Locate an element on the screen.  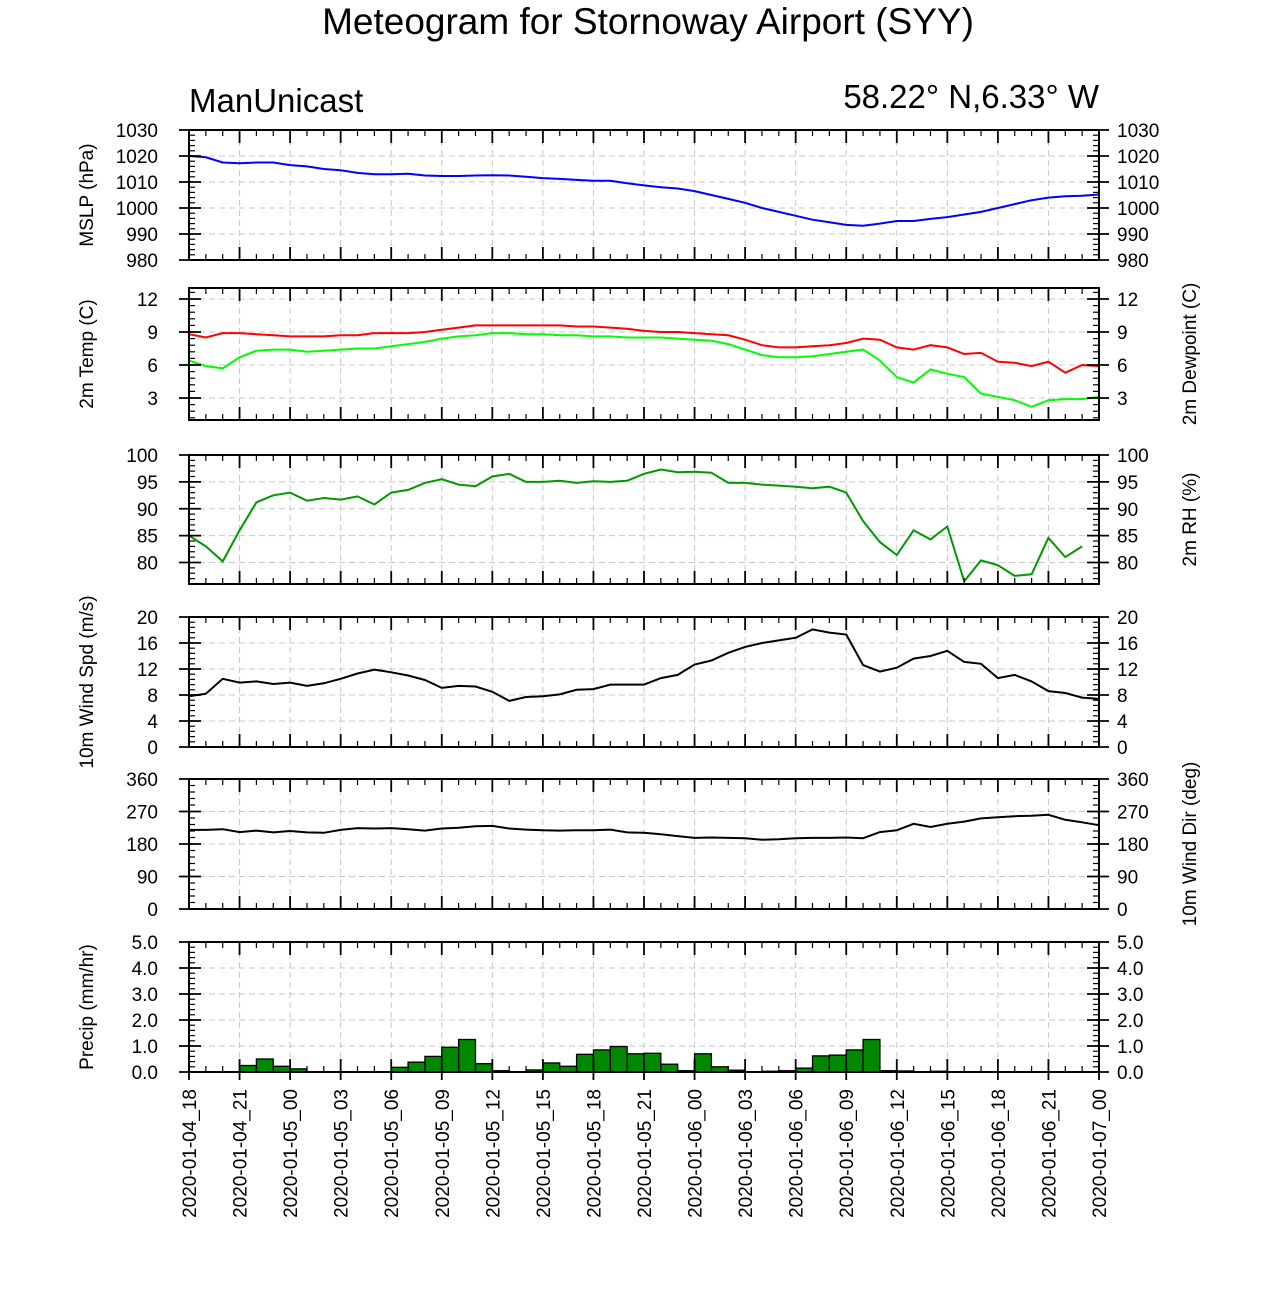
temp-panel: 3 3 6 6 9 9 12 12 2m Temp (C) 2m Dewpoint (C) is located at coordinates (639, 354).